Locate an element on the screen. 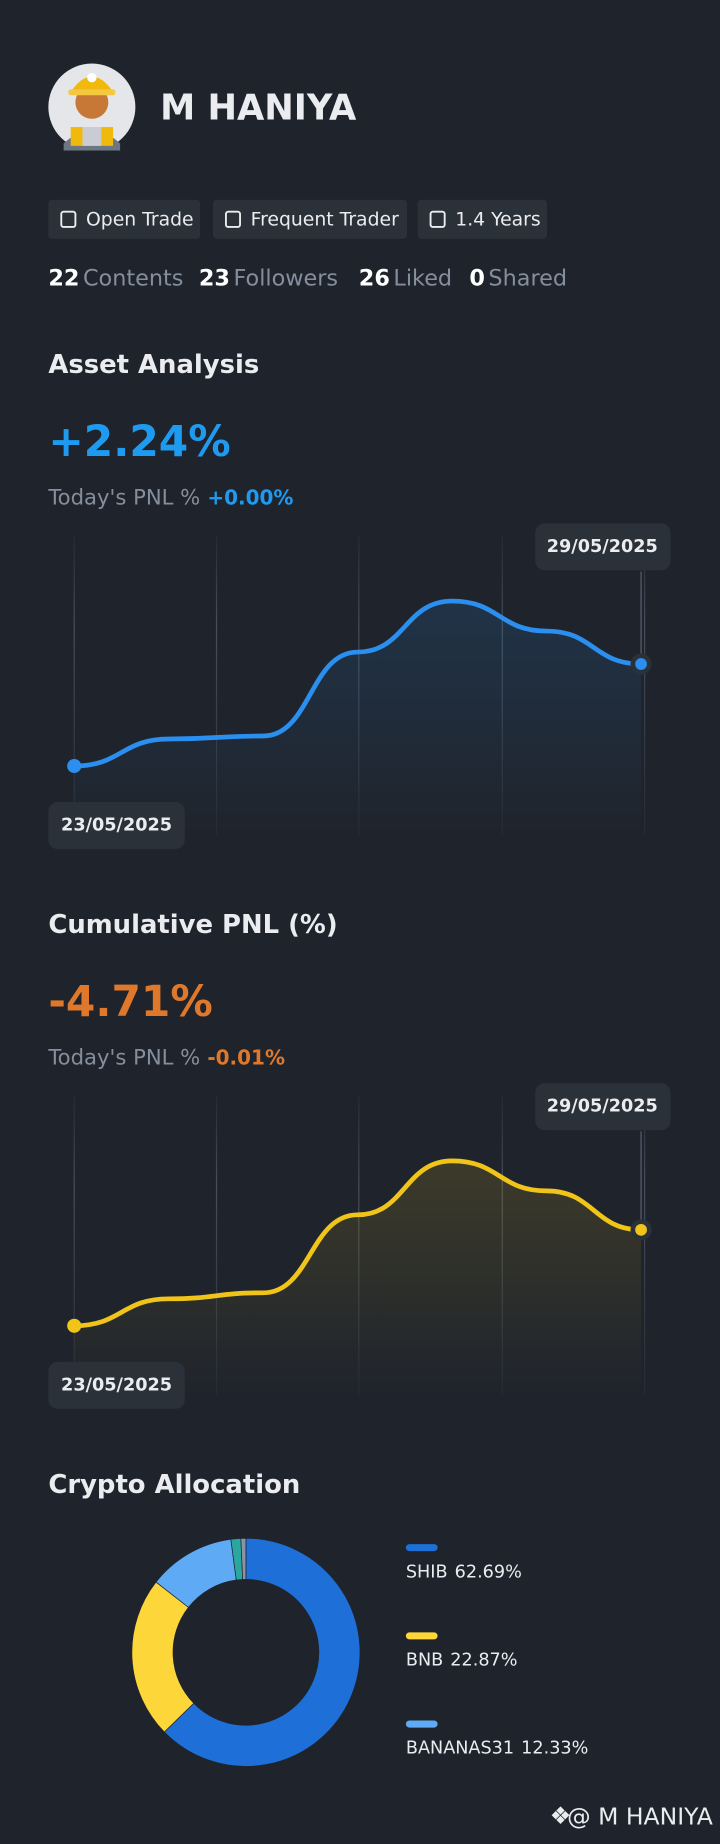  stat-count: 23 is located at coordinates (214, 278).